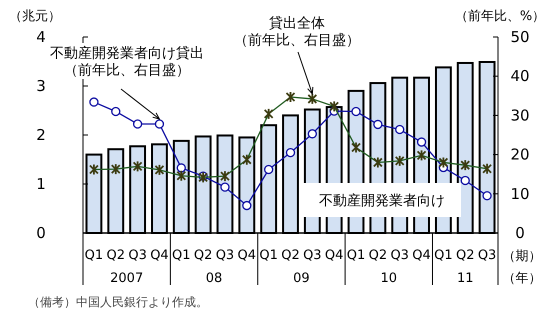 The height and width of the screenshot is (319, 544). What do you see at coordinates (465, 278) in the screenshot?
I see `text: 11` at bounding box center [465, 278].